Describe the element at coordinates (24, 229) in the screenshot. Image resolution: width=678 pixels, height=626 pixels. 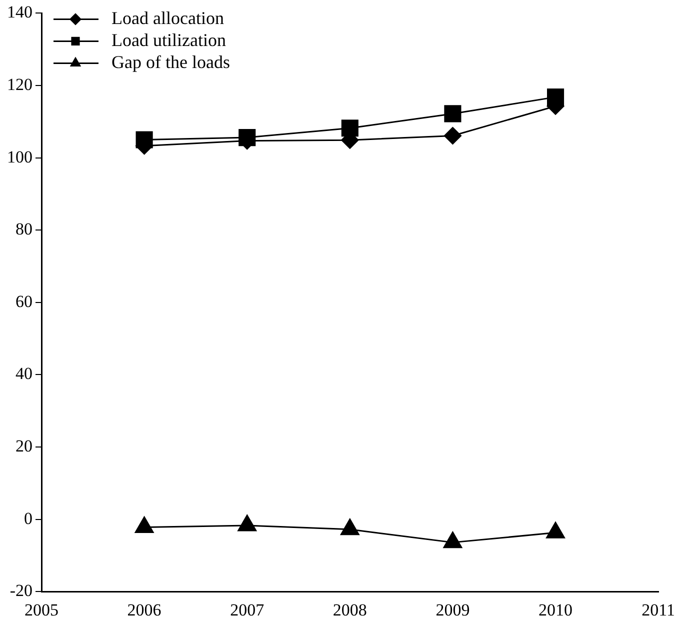
I see `y-tick-label: 80` at that location.